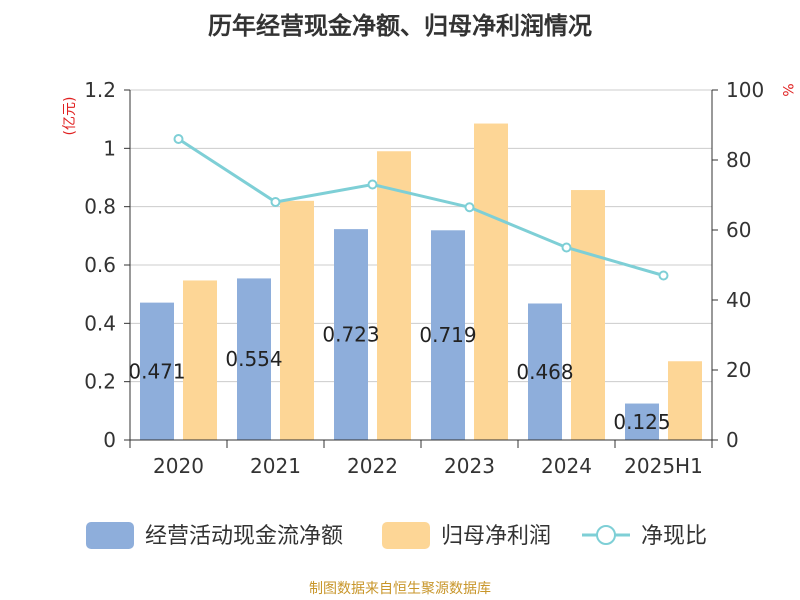 This screenshot has height=600, width=800. I want to click on legend-label-ratio: 净现比, so click(674, 536).